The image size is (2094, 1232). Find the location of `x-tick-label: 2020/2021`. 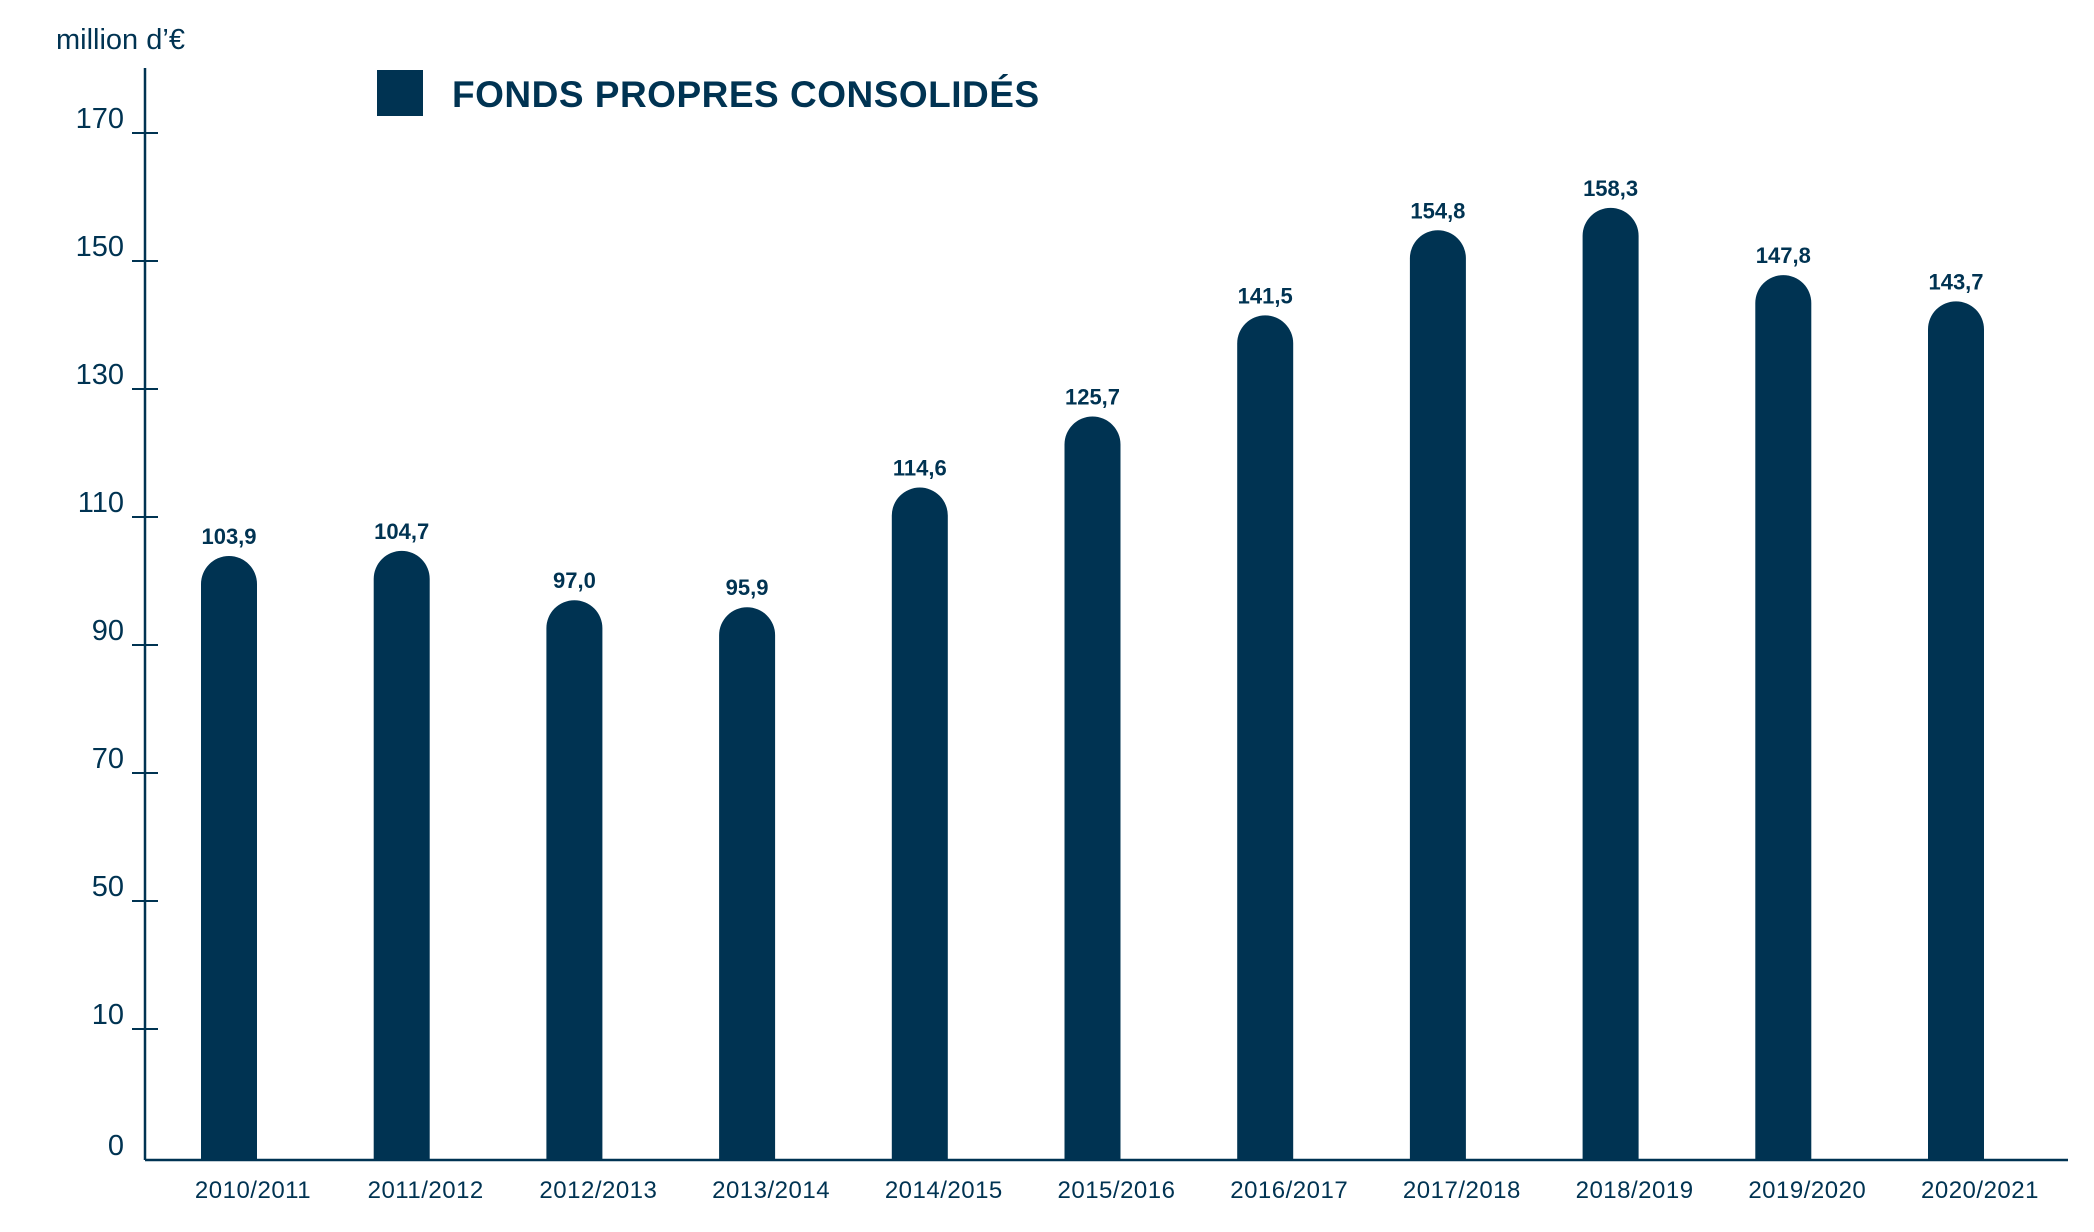

x-tick-label: 2020/2021 is located at coordinates (1980, 1190).